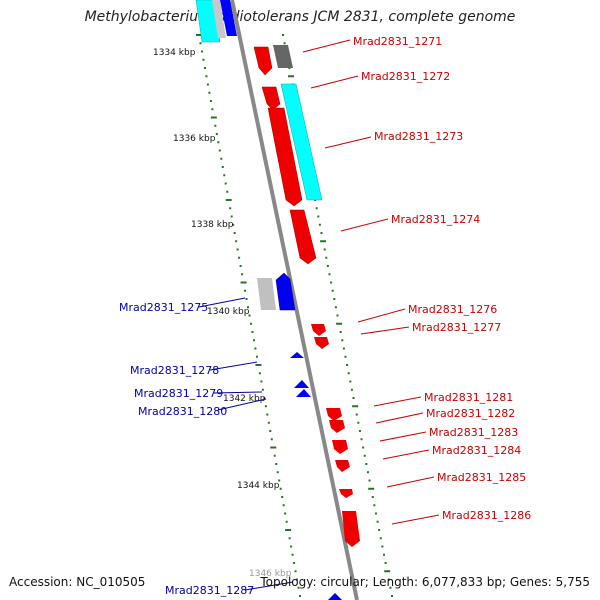 Image resolution: width=600 pixels, height=600 pixels. Describe the element at coordinates (174, 370) in the screenshot. I see `label-mrad2831-1278: Mrad2831_1278` at that location.